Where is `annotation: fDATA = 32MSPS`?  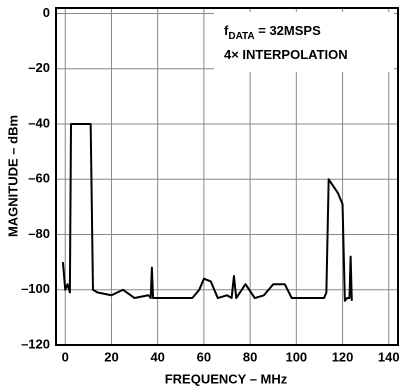
annotation: fDATA = 32MSPS is located at coordinates (272, 32).